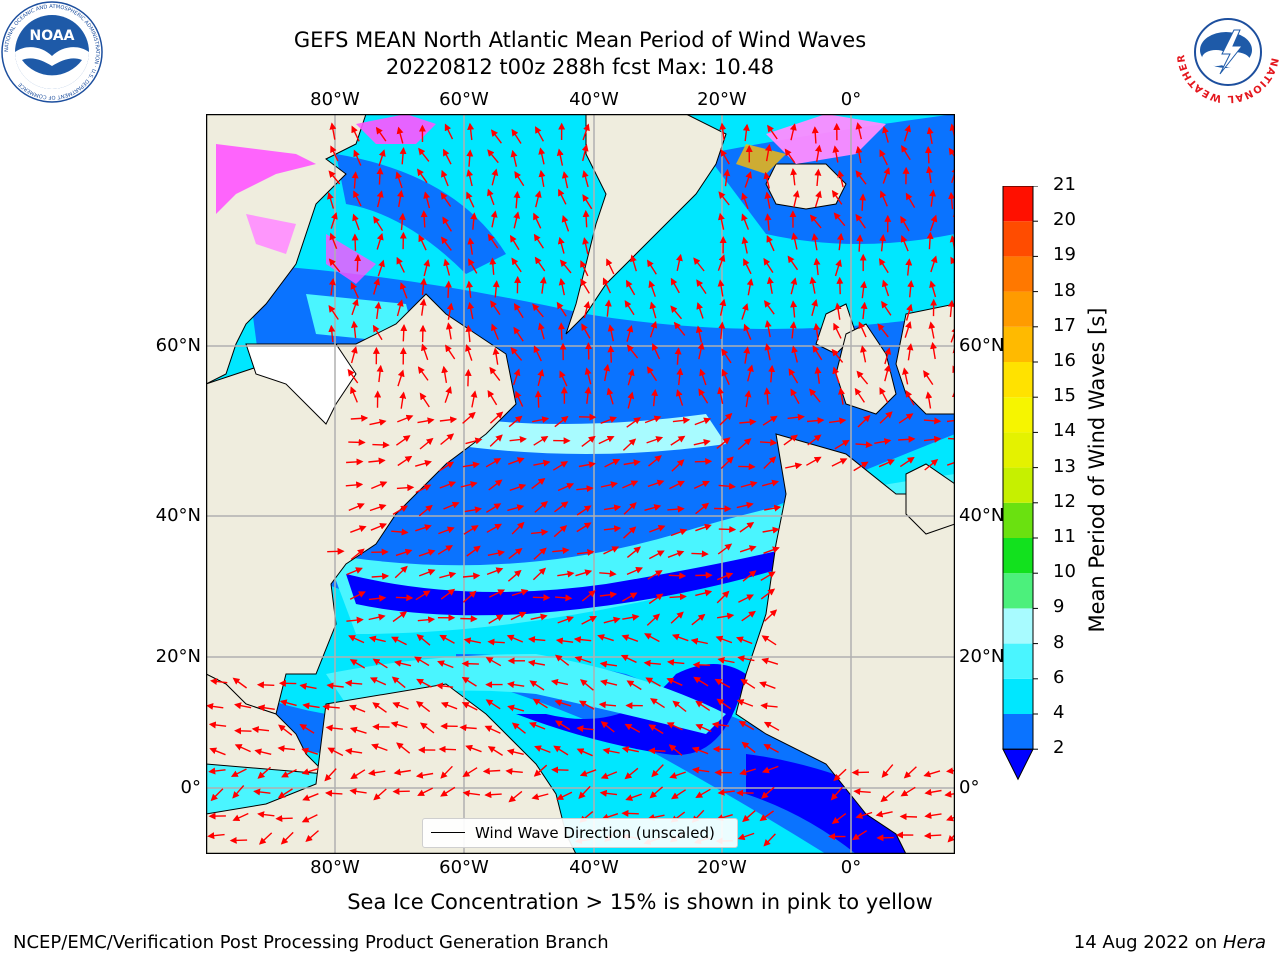  What do you see at coordinates (580, 67) in the screenshot?
I see `map-subtitle: 20220812 t00z 288h fcst Max: 10.48` at bounding box center [580, 67].